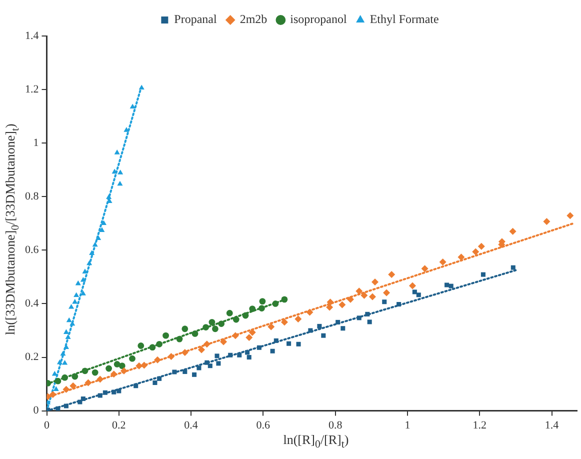  What do you see at coordinates (191, 425) in the screenshot?
I see `x-tick-label: 0.4` at bounding box center [191, 425].